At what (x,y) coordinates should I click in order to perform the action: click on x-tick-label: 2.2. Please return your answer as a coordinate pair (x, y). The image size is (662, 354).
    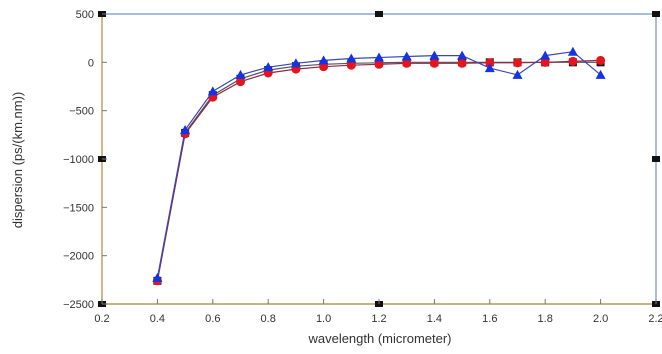
    Looking at the image, I should click on (655, 319).